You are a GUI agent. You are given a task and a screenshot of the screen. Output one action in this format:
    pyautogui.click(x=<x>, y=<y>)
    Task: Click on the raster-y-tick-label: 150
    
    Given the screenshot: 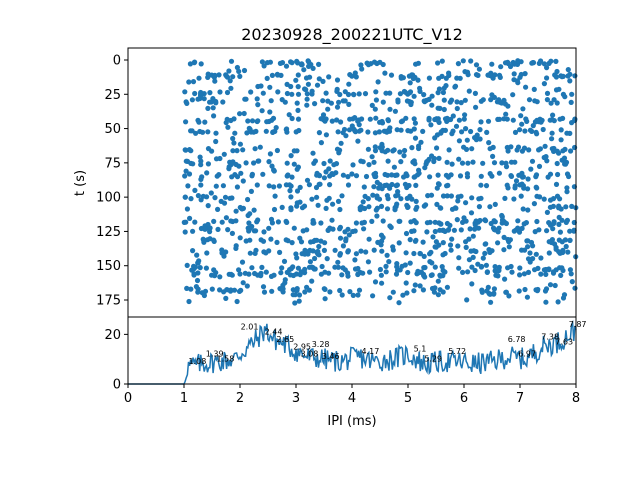 What is the action you would take?
    pyautogui.click(x=108, y=266)
    